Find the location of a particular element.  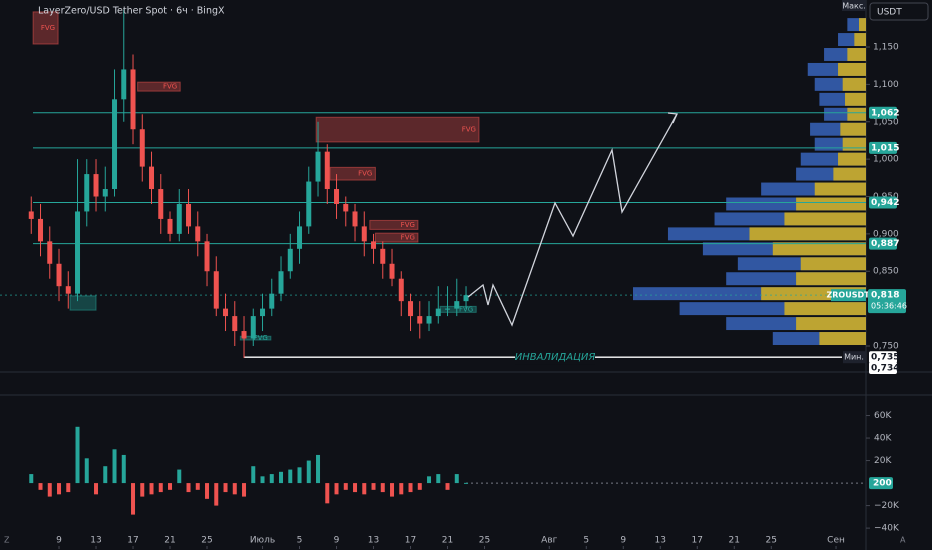

y-tick-label: 1,050 is located at coordinates (886, 122).